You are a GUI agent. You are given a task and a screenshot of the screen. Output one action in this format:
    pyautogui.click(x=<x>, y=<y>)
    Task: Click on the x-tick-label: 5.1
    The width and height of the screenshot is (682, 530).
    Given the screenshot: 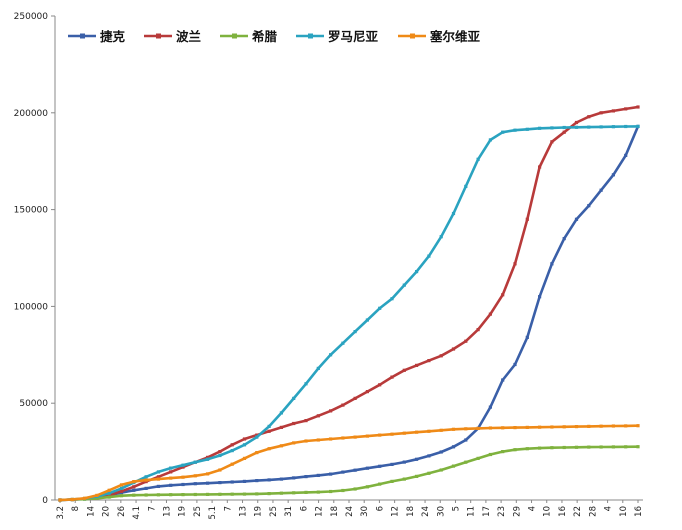 What is the action you would take?
    pyautogui.click(x=213, y=513)
    